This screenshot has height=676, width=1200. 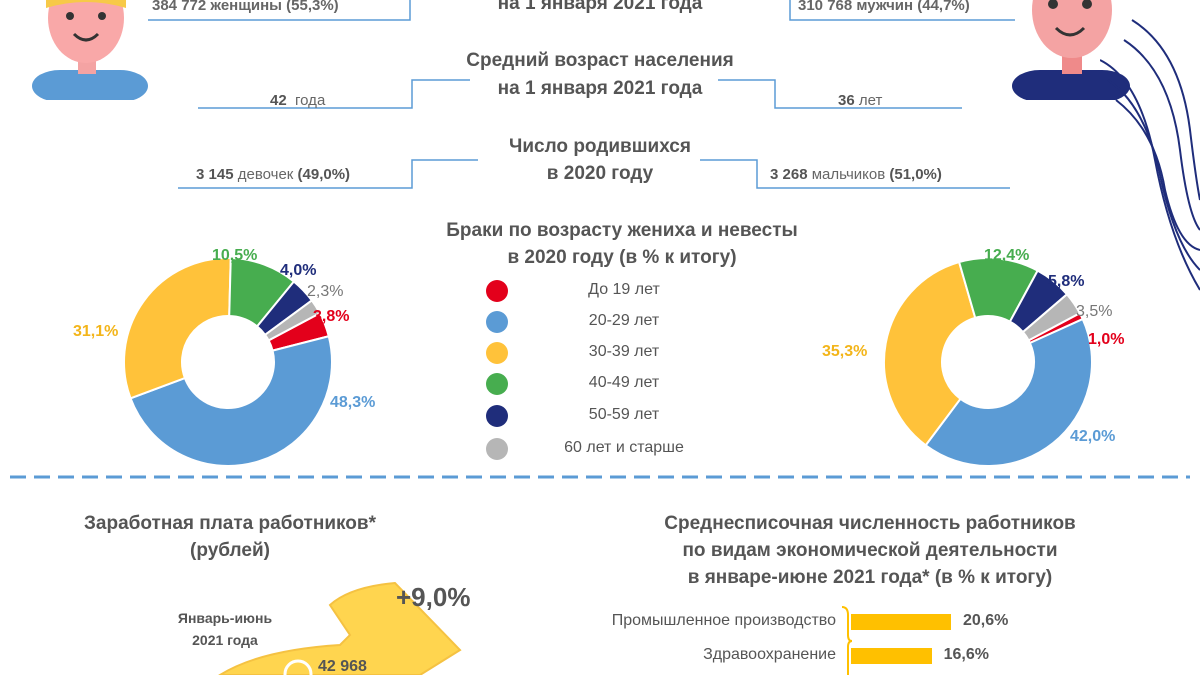 What do you see at coordinates (624, 289) in the screenshot?
I see `legend-label: До 19 лет` at bounding box center [624, 289].